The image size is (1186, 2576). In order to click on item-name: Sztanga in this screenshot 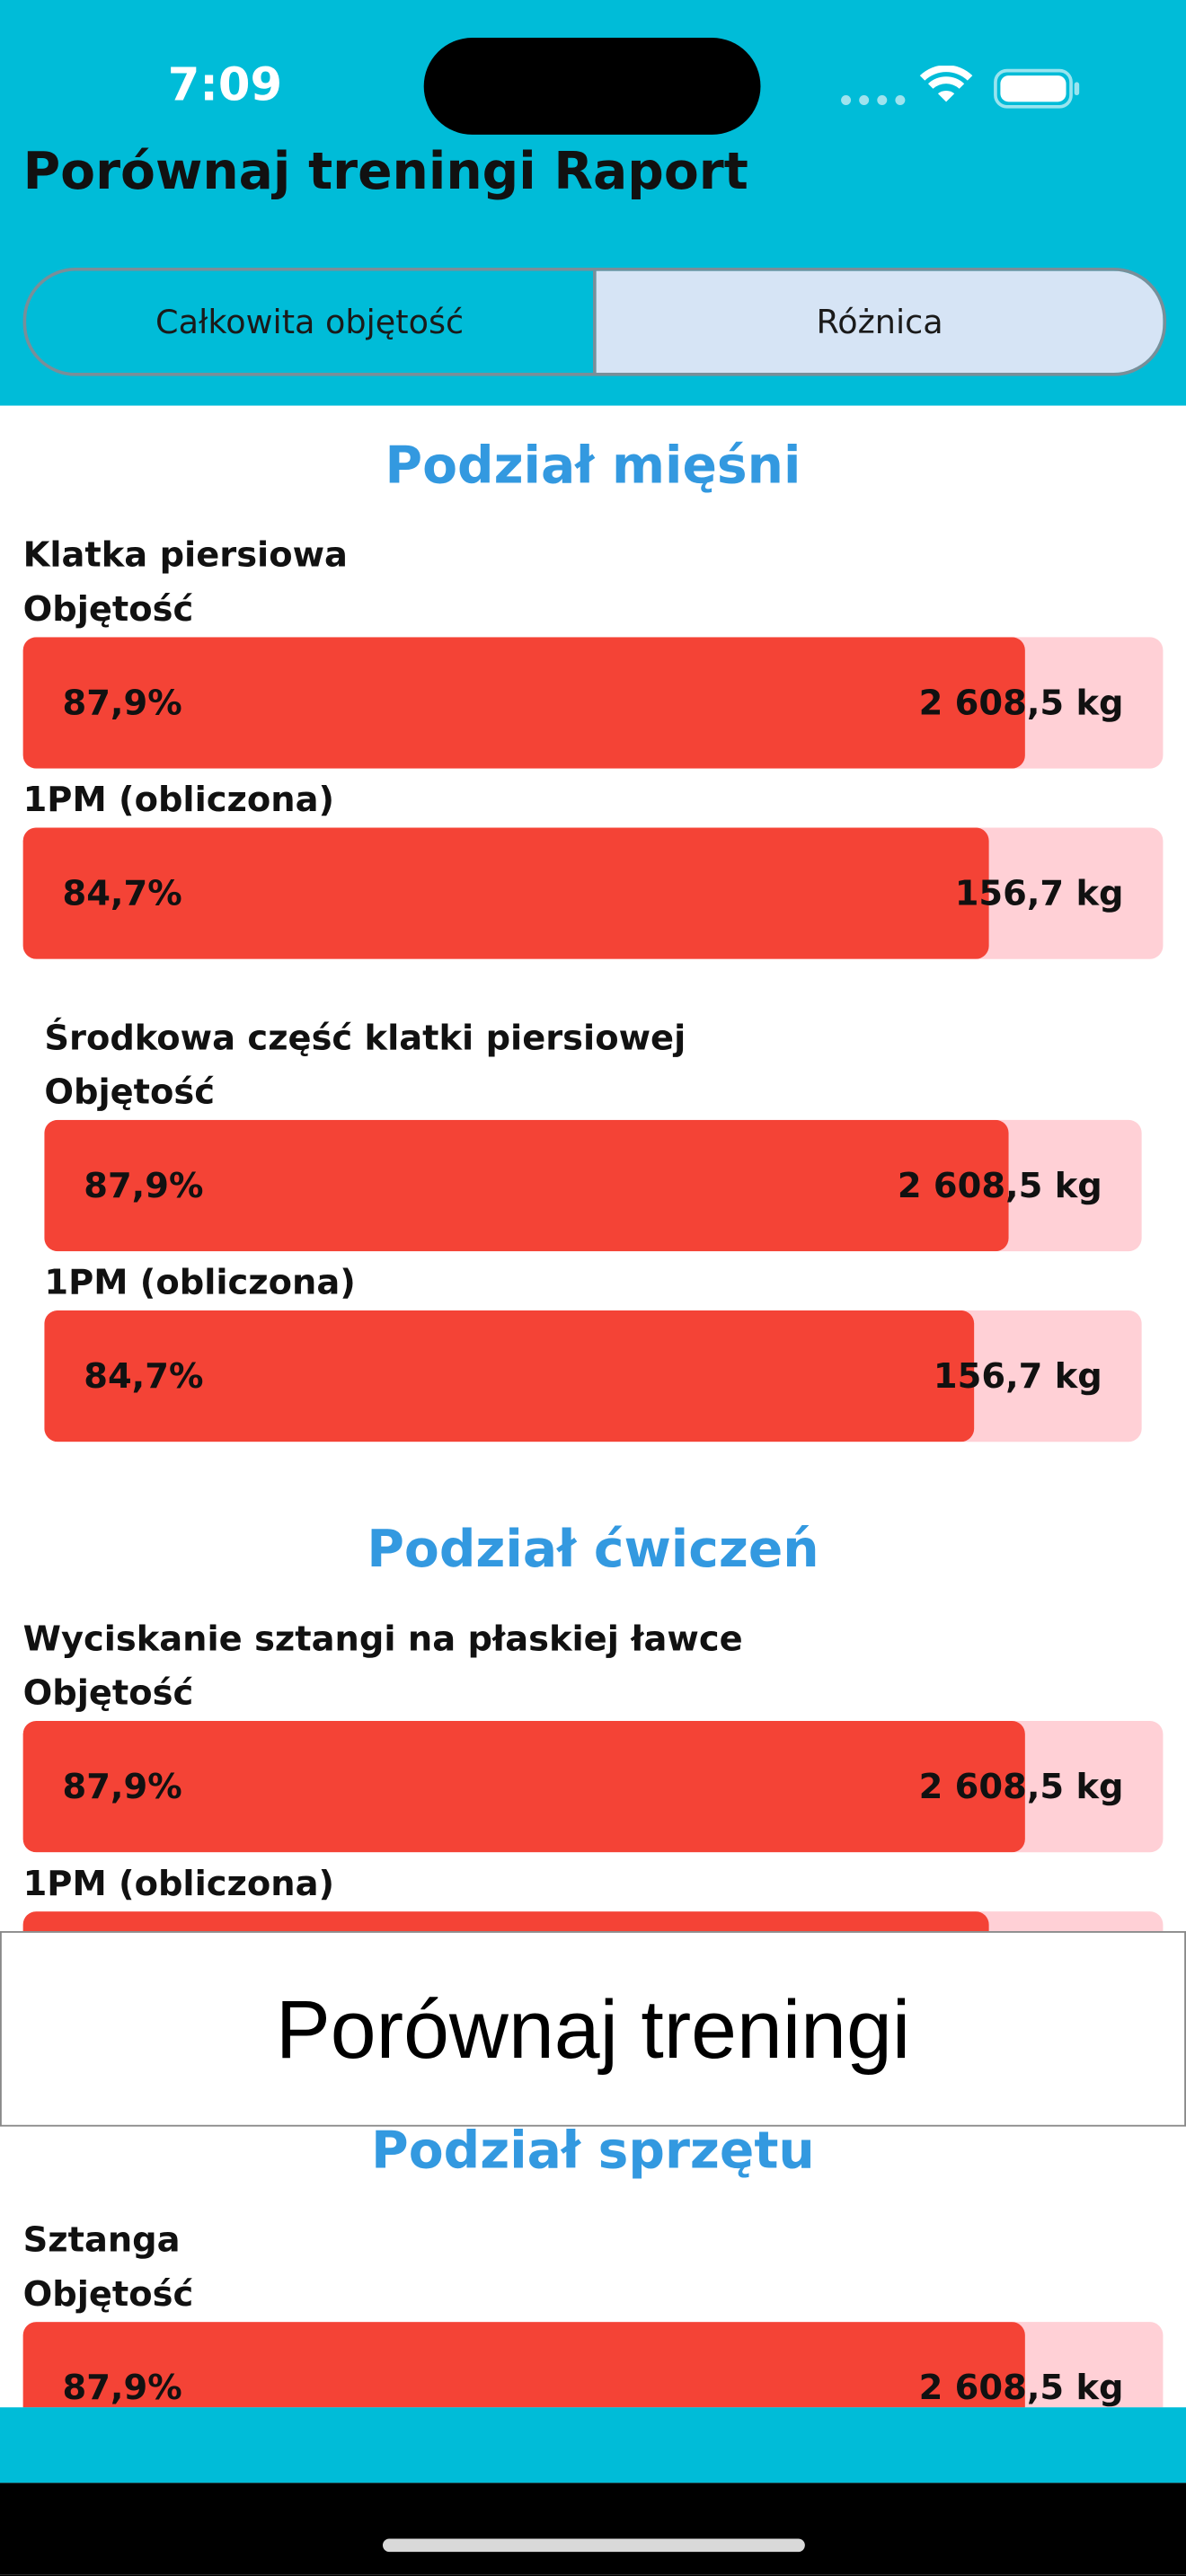, I will do `click(101, 2239)`.